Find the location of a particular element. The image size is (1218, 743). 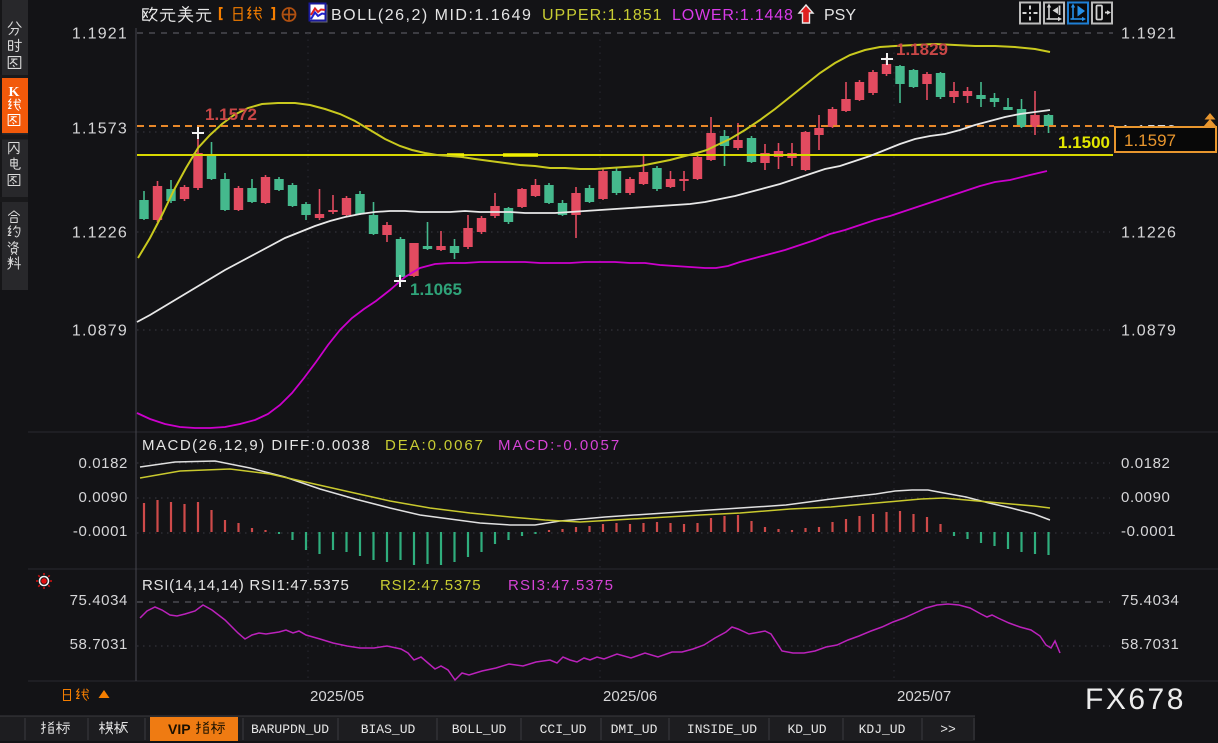

svg-text: 1.1500 is located at coordinates (1084, 142).